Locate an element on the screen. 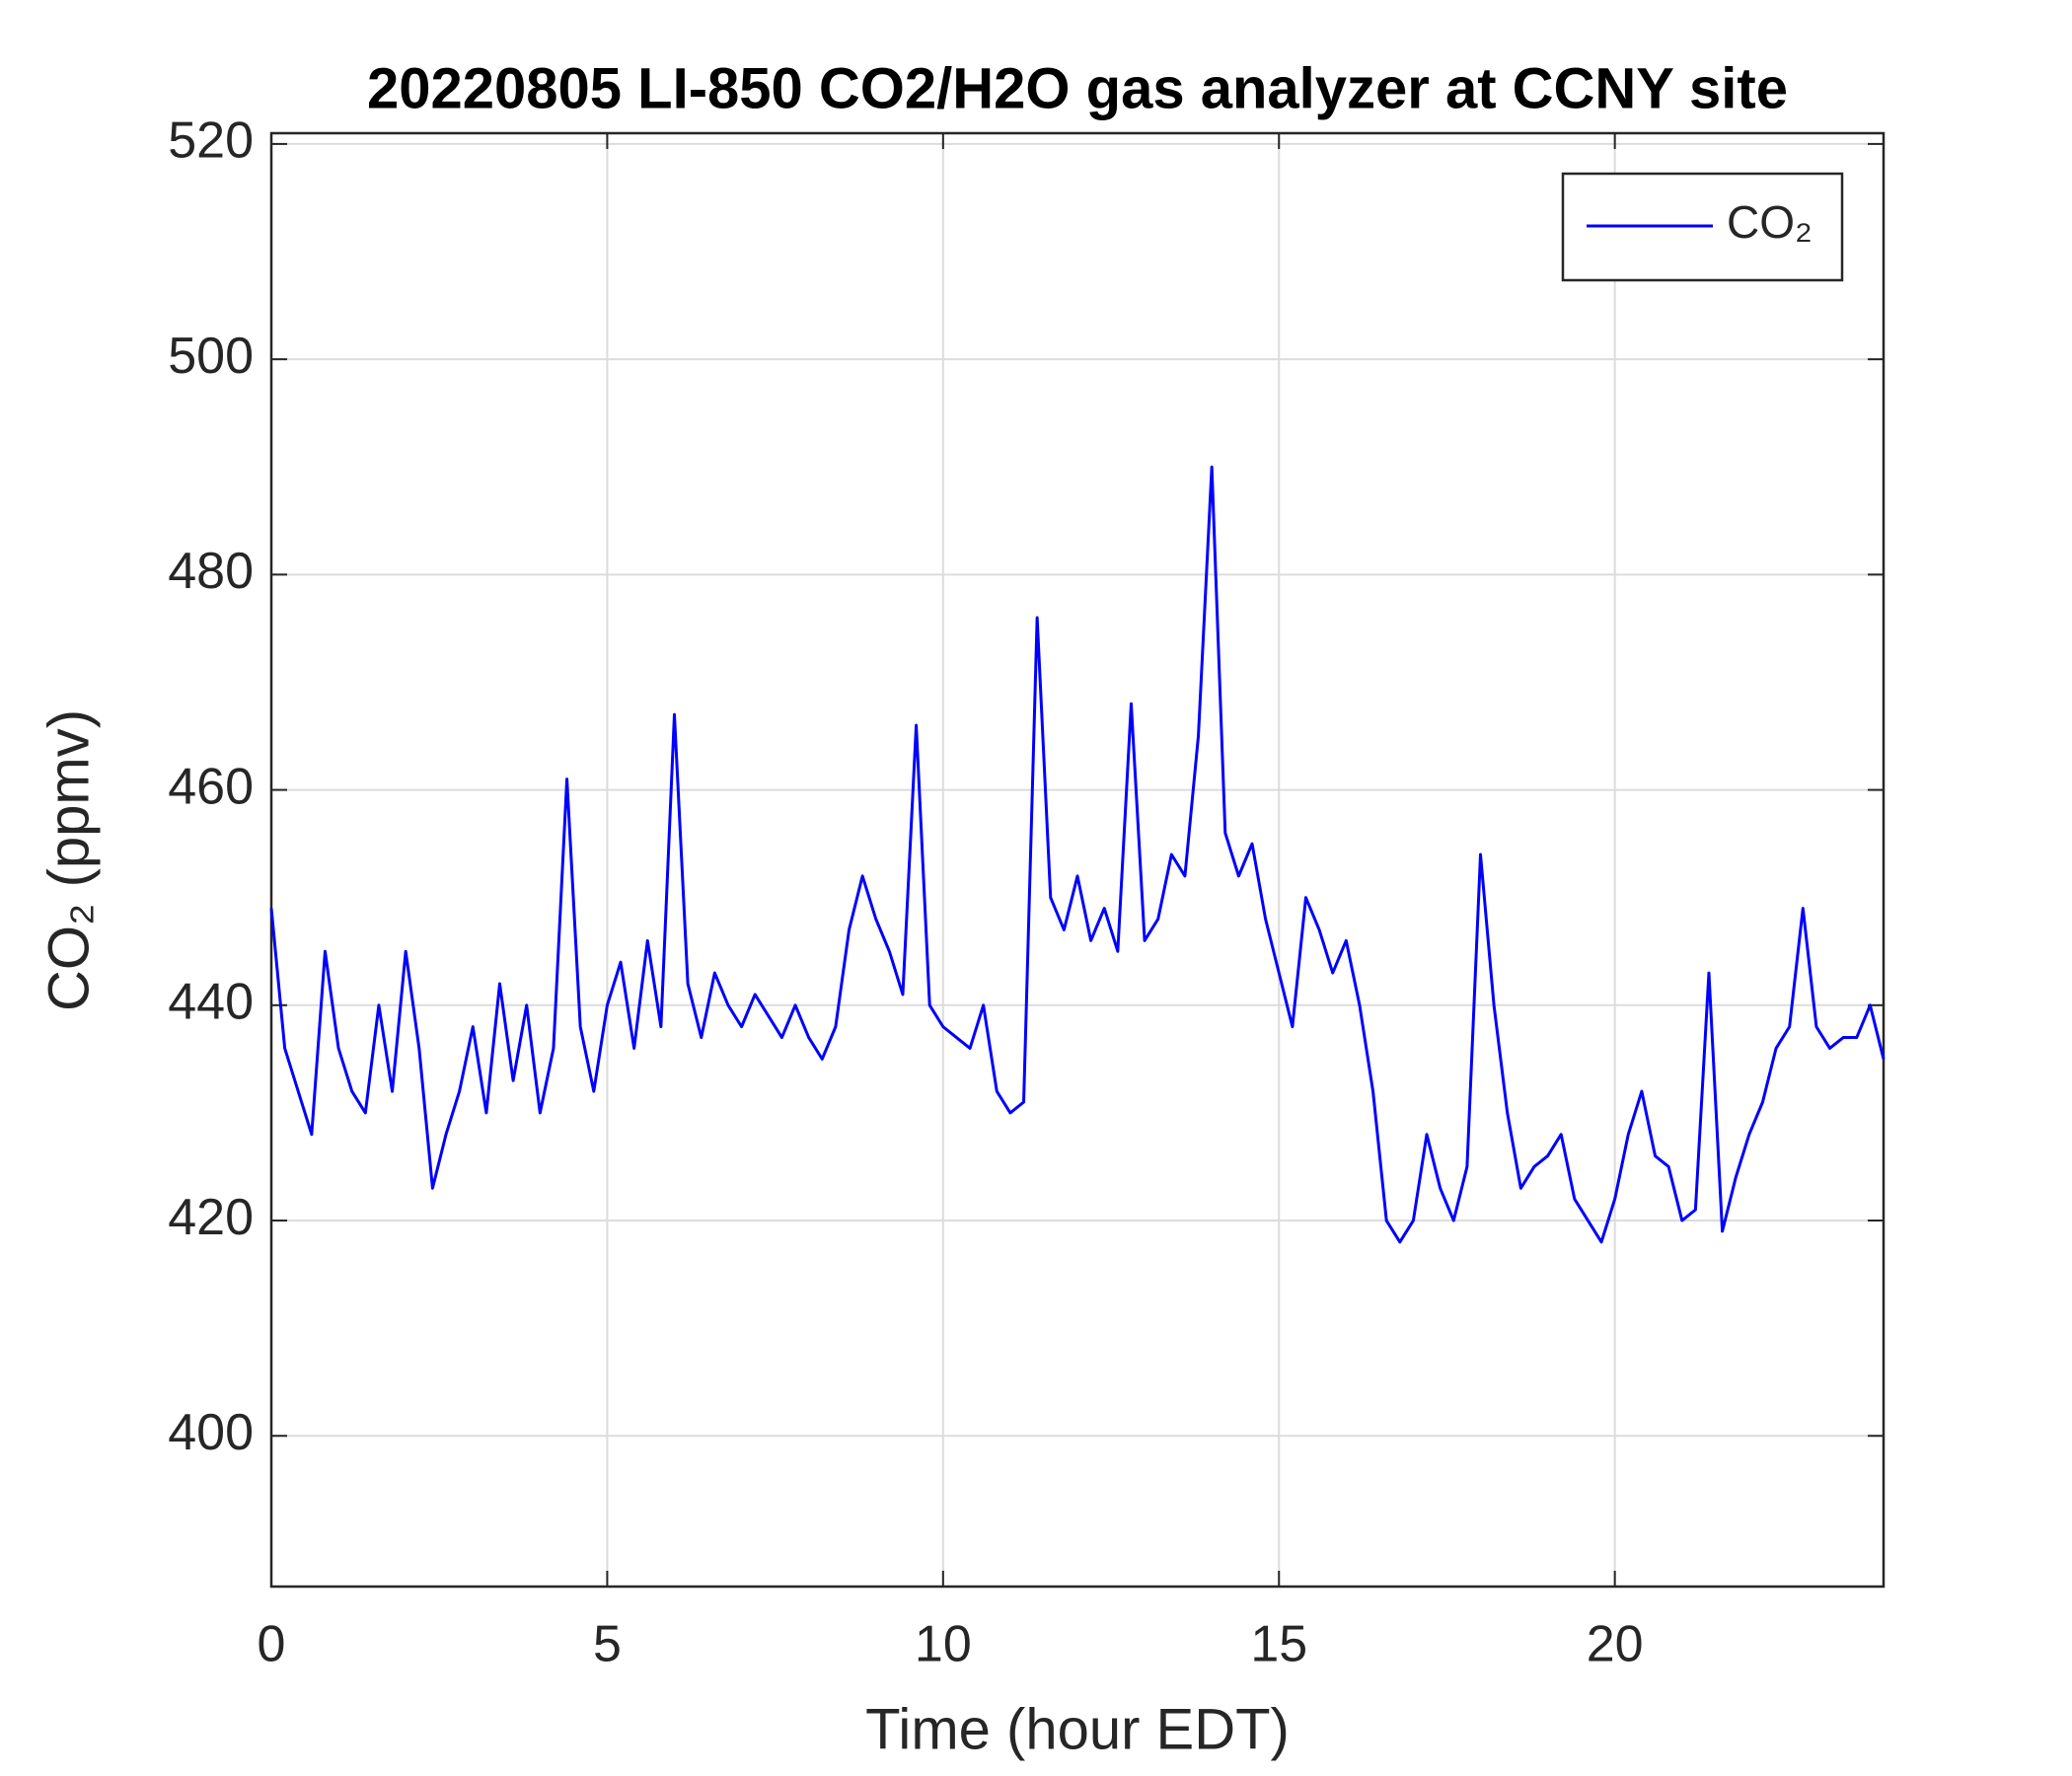 This screenshot has width=2072, height=1776. y-tick-label: 480 is located at coordinates (211, 572).